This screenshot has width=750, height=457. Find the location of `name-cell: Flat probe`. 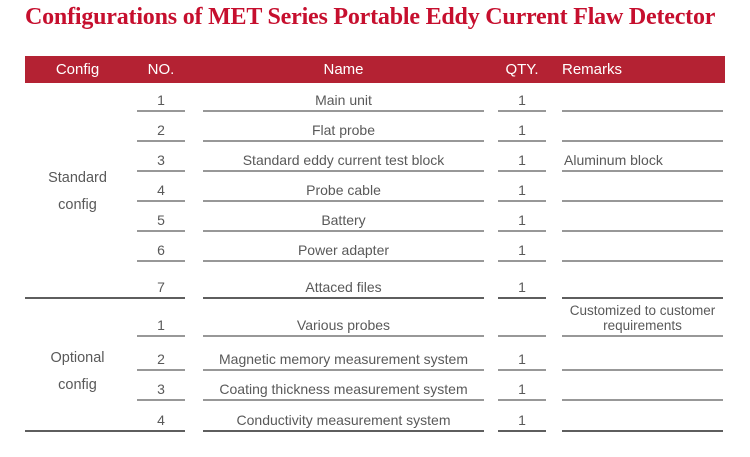

name-cell: Flat probe is located at coordinates (343, 127).